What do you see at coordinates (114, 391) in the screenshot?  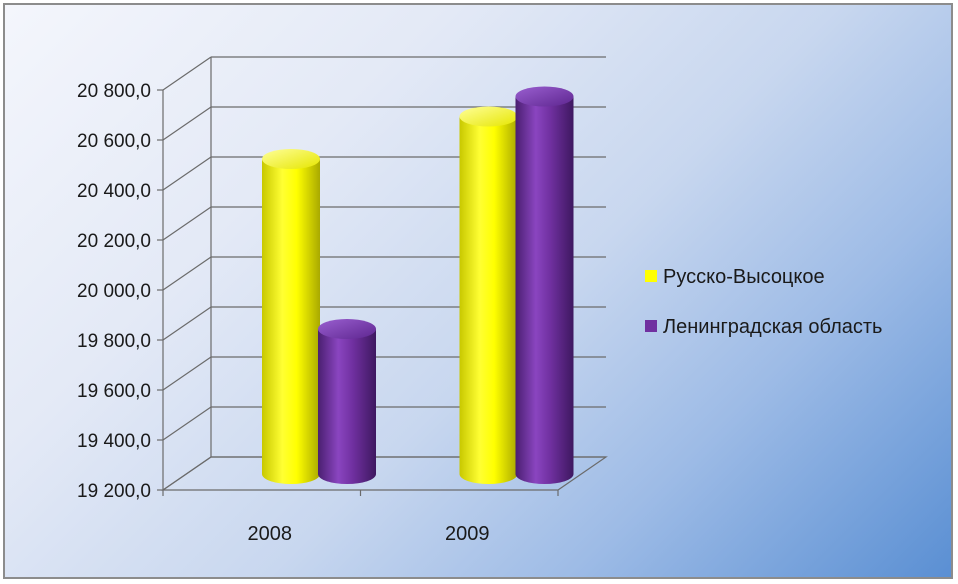 I see `y-tick-label: 19 600,0` at bounding box center [114, 391].